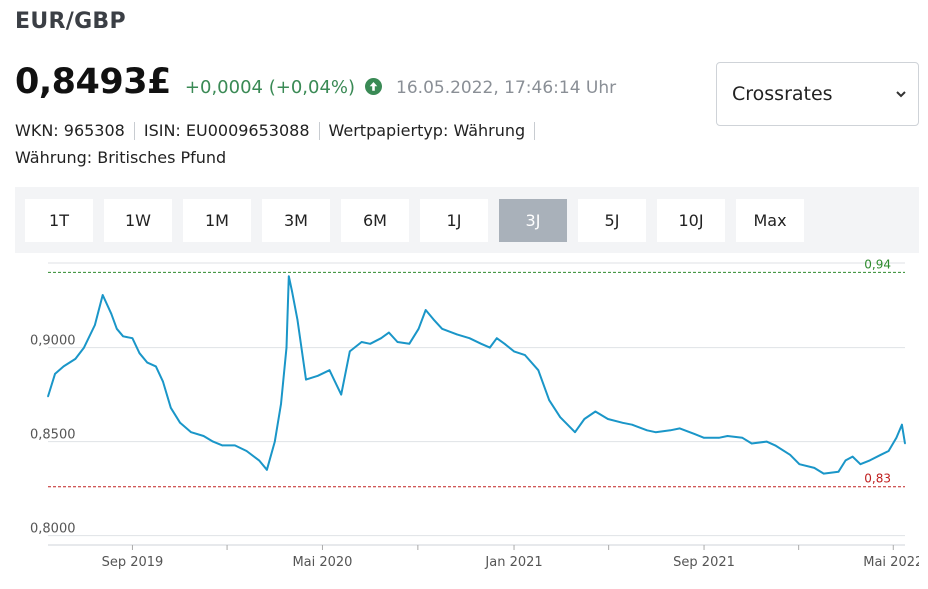 The image size is (928, 589). Describe the element at coordinates (70, 130) in the screenshot. I see `wkn-text: WKN: 965308` at that location.